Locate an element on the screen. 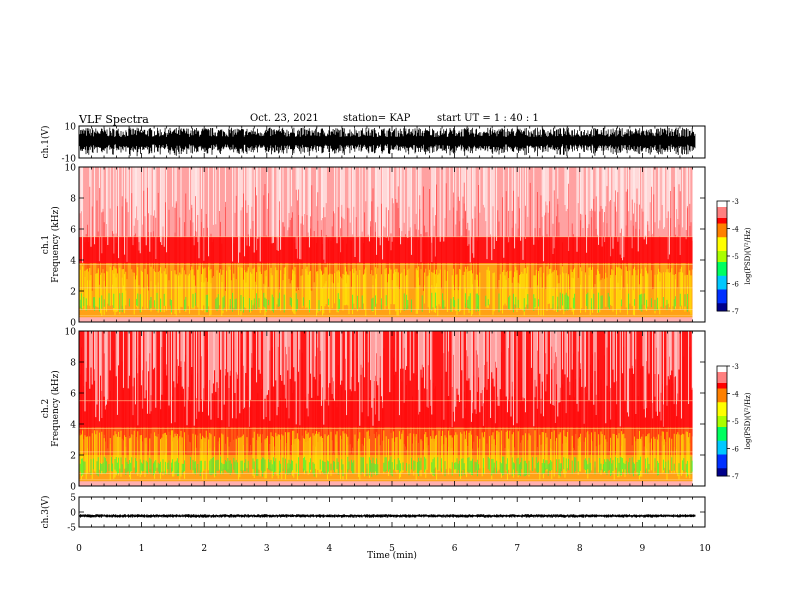  ch1-spec-ylabel: ch.1 is located at coordinates (46, 244).